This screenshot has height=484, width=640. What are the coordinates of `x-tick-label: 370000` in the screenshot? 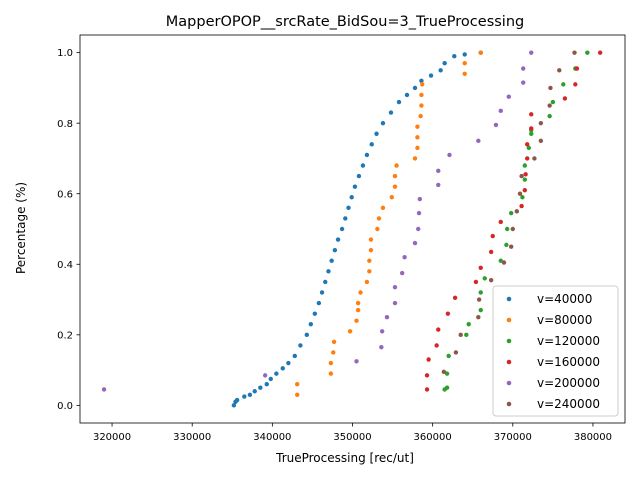 It's located at (513, 437).